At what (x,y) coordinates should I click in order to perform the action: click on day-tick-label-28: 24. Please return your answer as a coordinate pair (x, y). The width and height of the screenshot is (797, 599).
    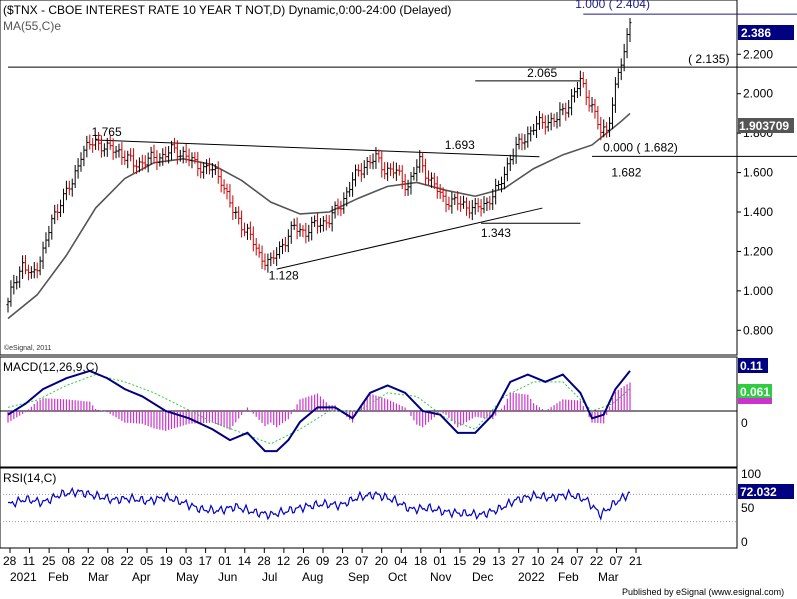
    Looking at the image, I should click on (558, 561).